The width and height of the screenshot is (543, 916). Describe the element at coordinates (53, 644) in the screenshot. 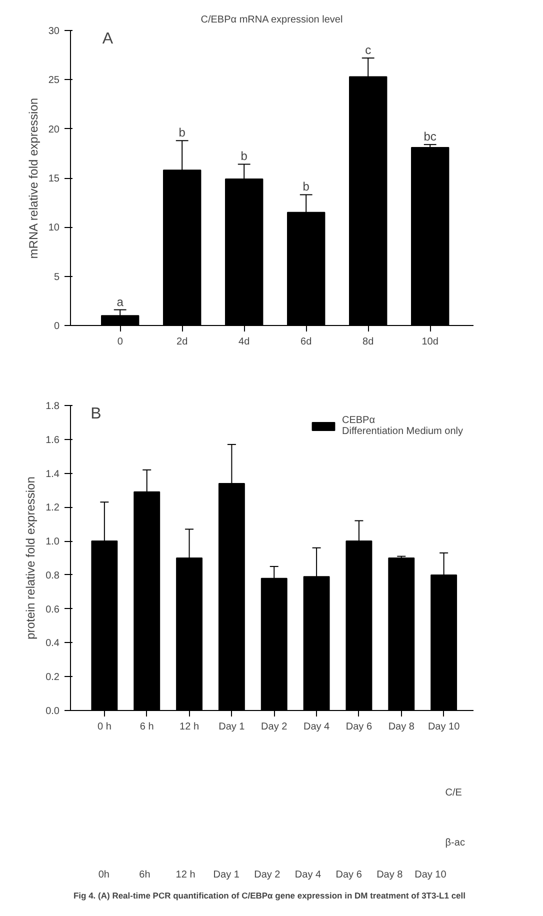

I see `y-tick-label: 0.4` at that location.